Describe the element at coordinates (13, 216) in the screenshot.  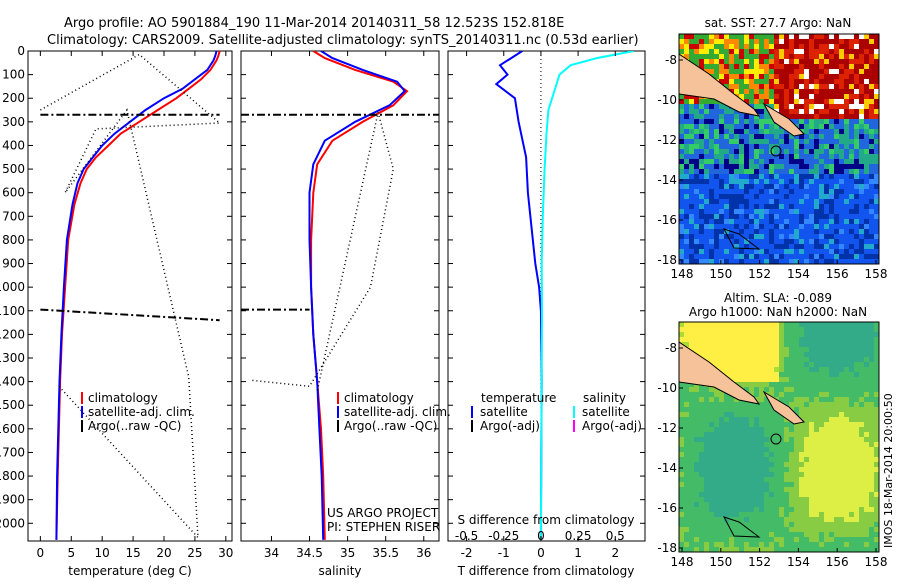
I see `y-tick-label: 700` at that location.